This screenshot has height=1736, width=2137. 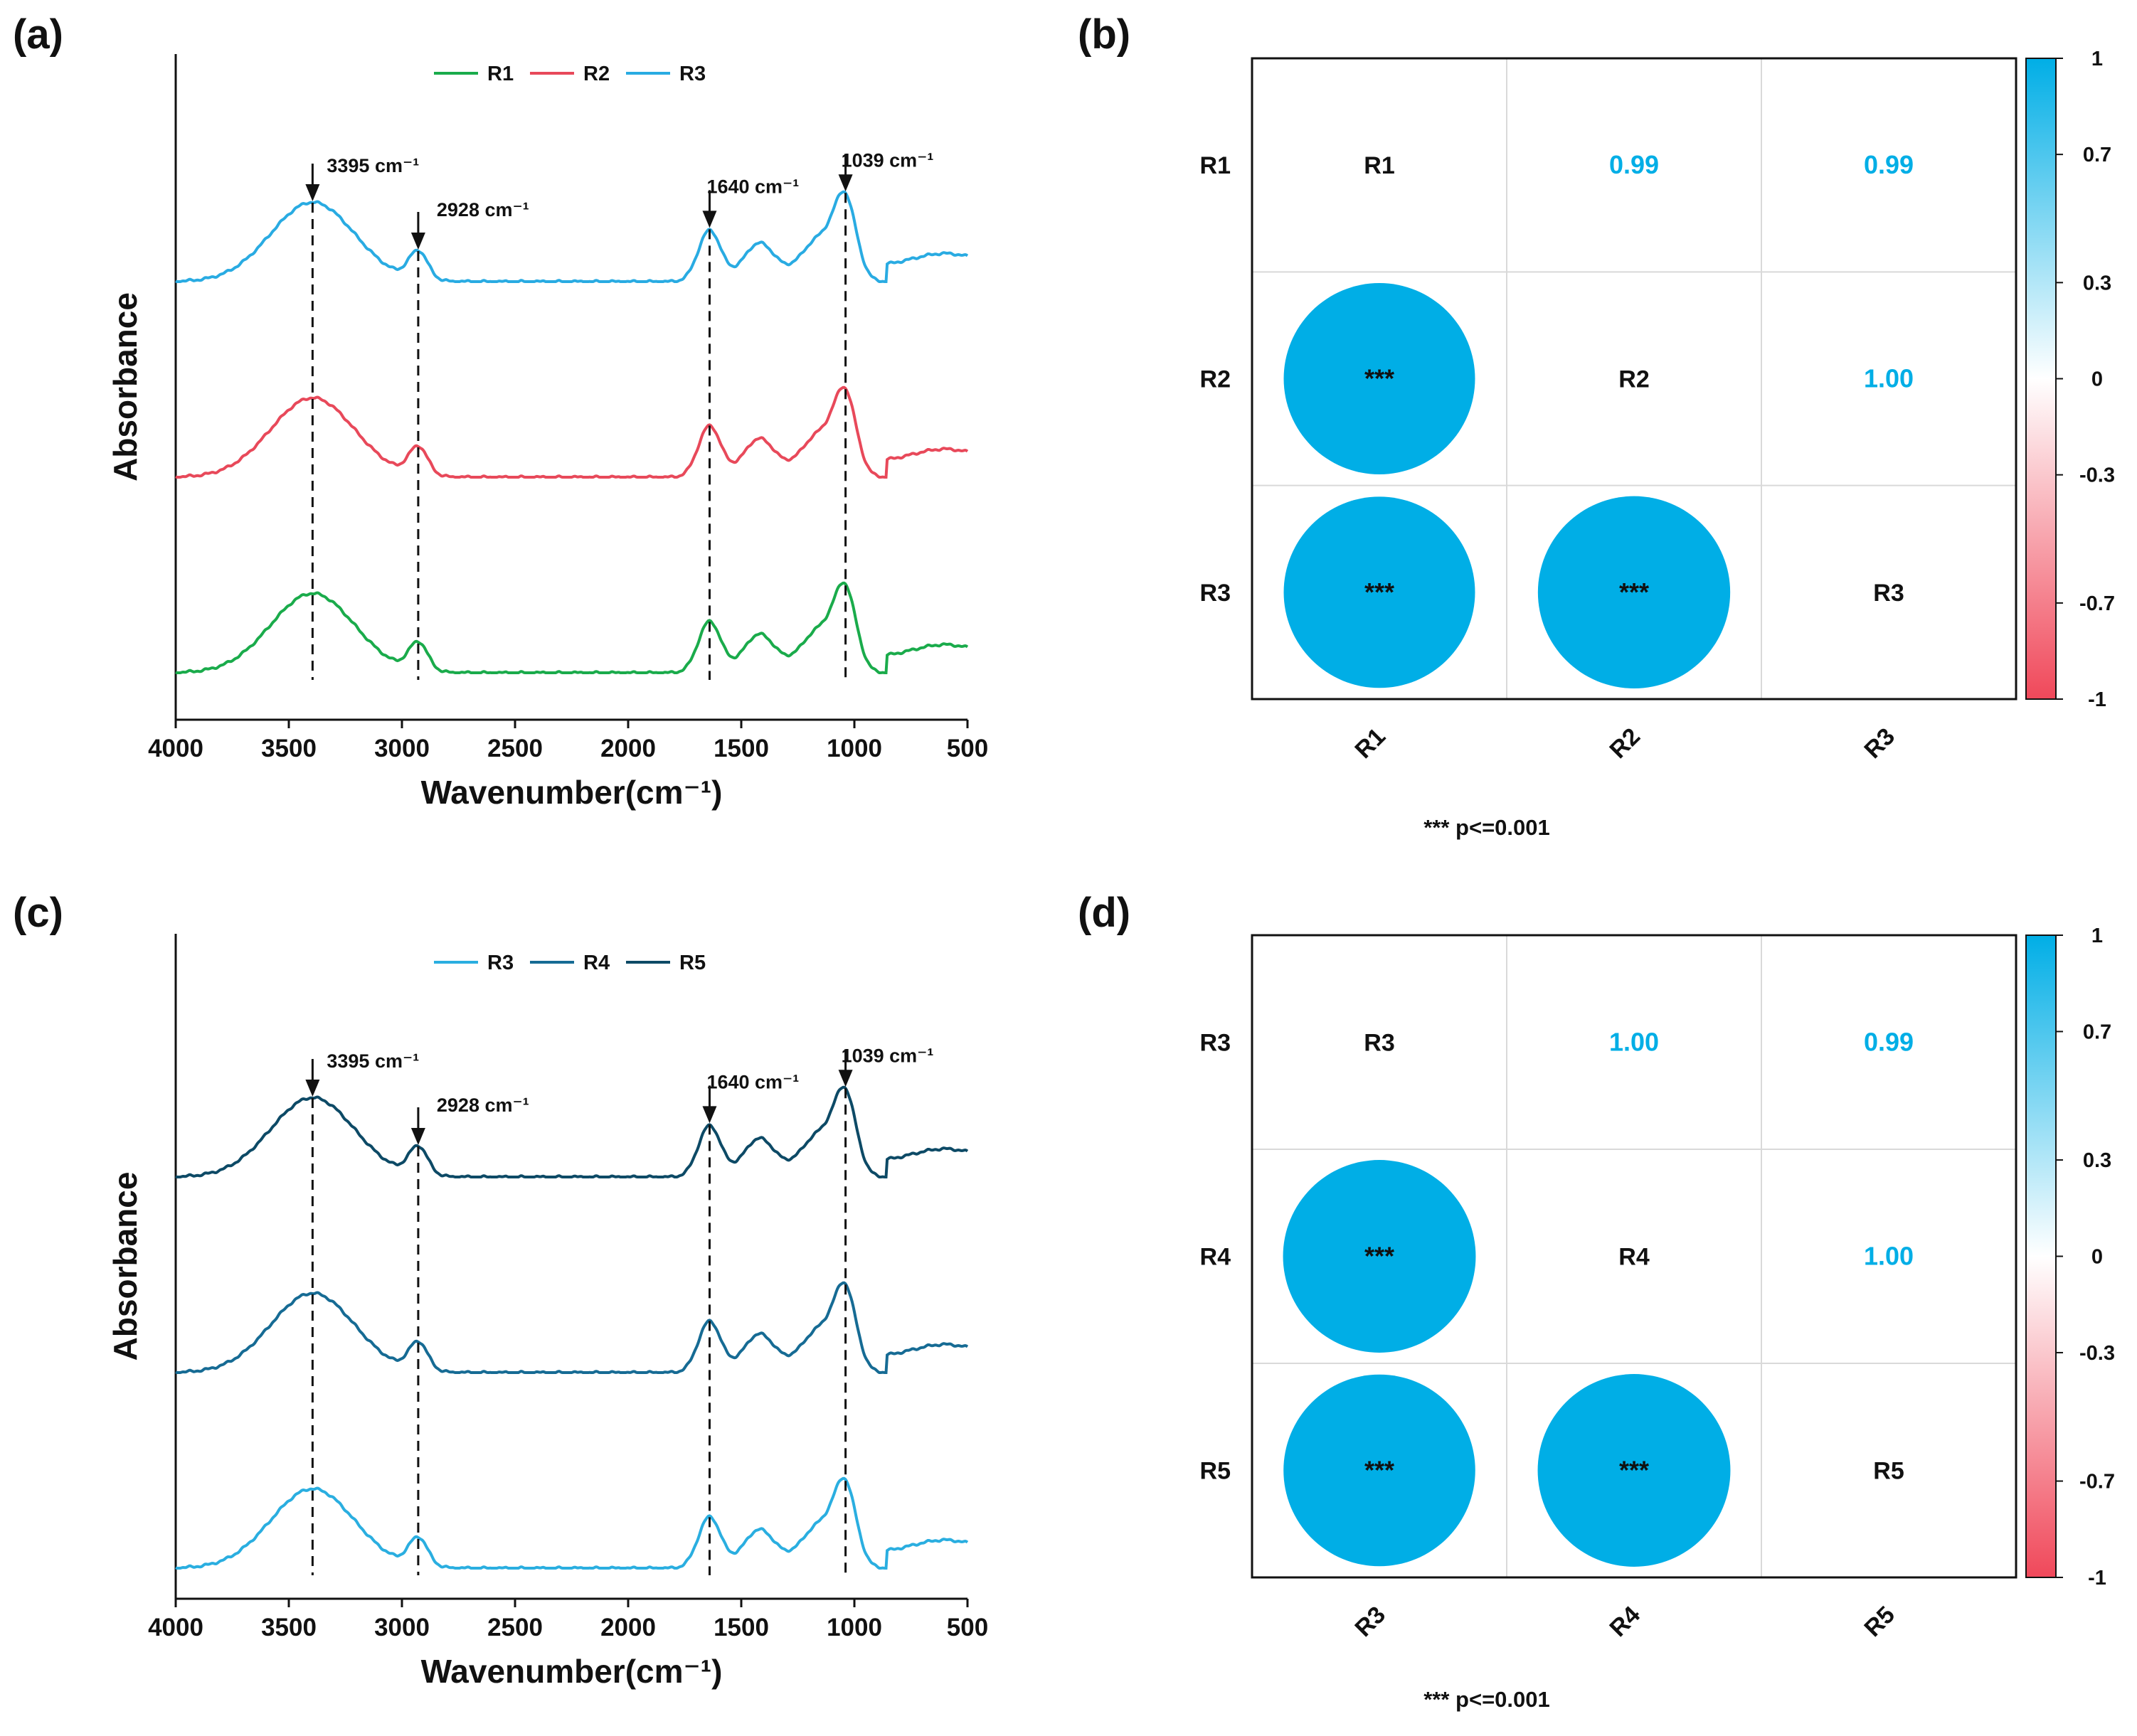 What do you see at coordinates (402, 1627) in the screenshot?
I see `x-tick-label: 3000` at bounding box center [402, 1627].